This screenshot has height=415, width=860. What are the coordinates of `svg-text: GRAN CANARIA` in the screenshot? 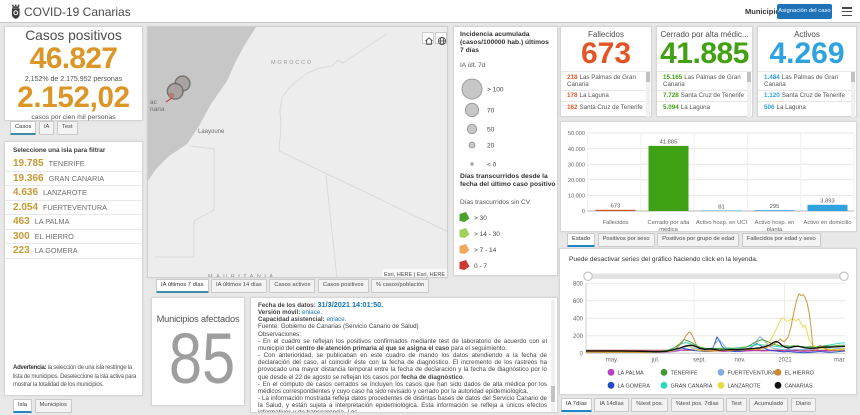 It's located at (692, 387).